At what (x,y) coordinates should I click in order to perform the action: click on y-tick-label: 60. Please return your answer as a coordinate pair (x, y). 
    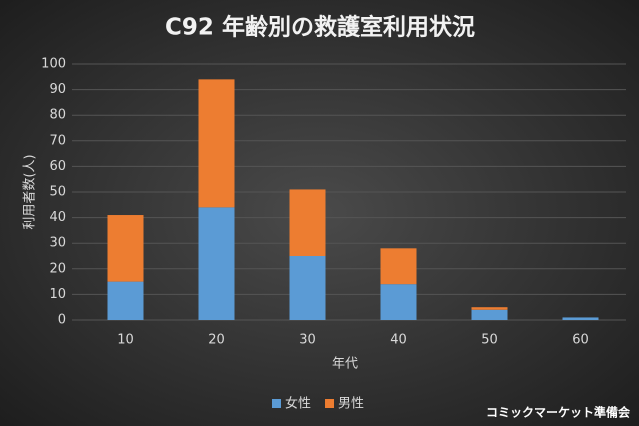
    Looking at the image, I should click on (57, 166).